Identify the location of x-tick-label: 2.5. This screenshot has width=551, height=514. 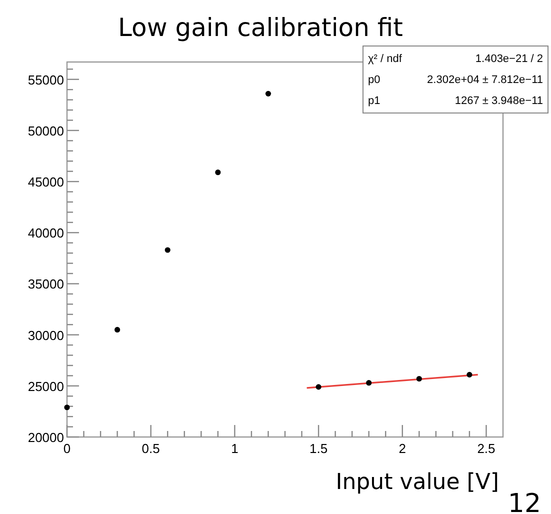
(486, 448).